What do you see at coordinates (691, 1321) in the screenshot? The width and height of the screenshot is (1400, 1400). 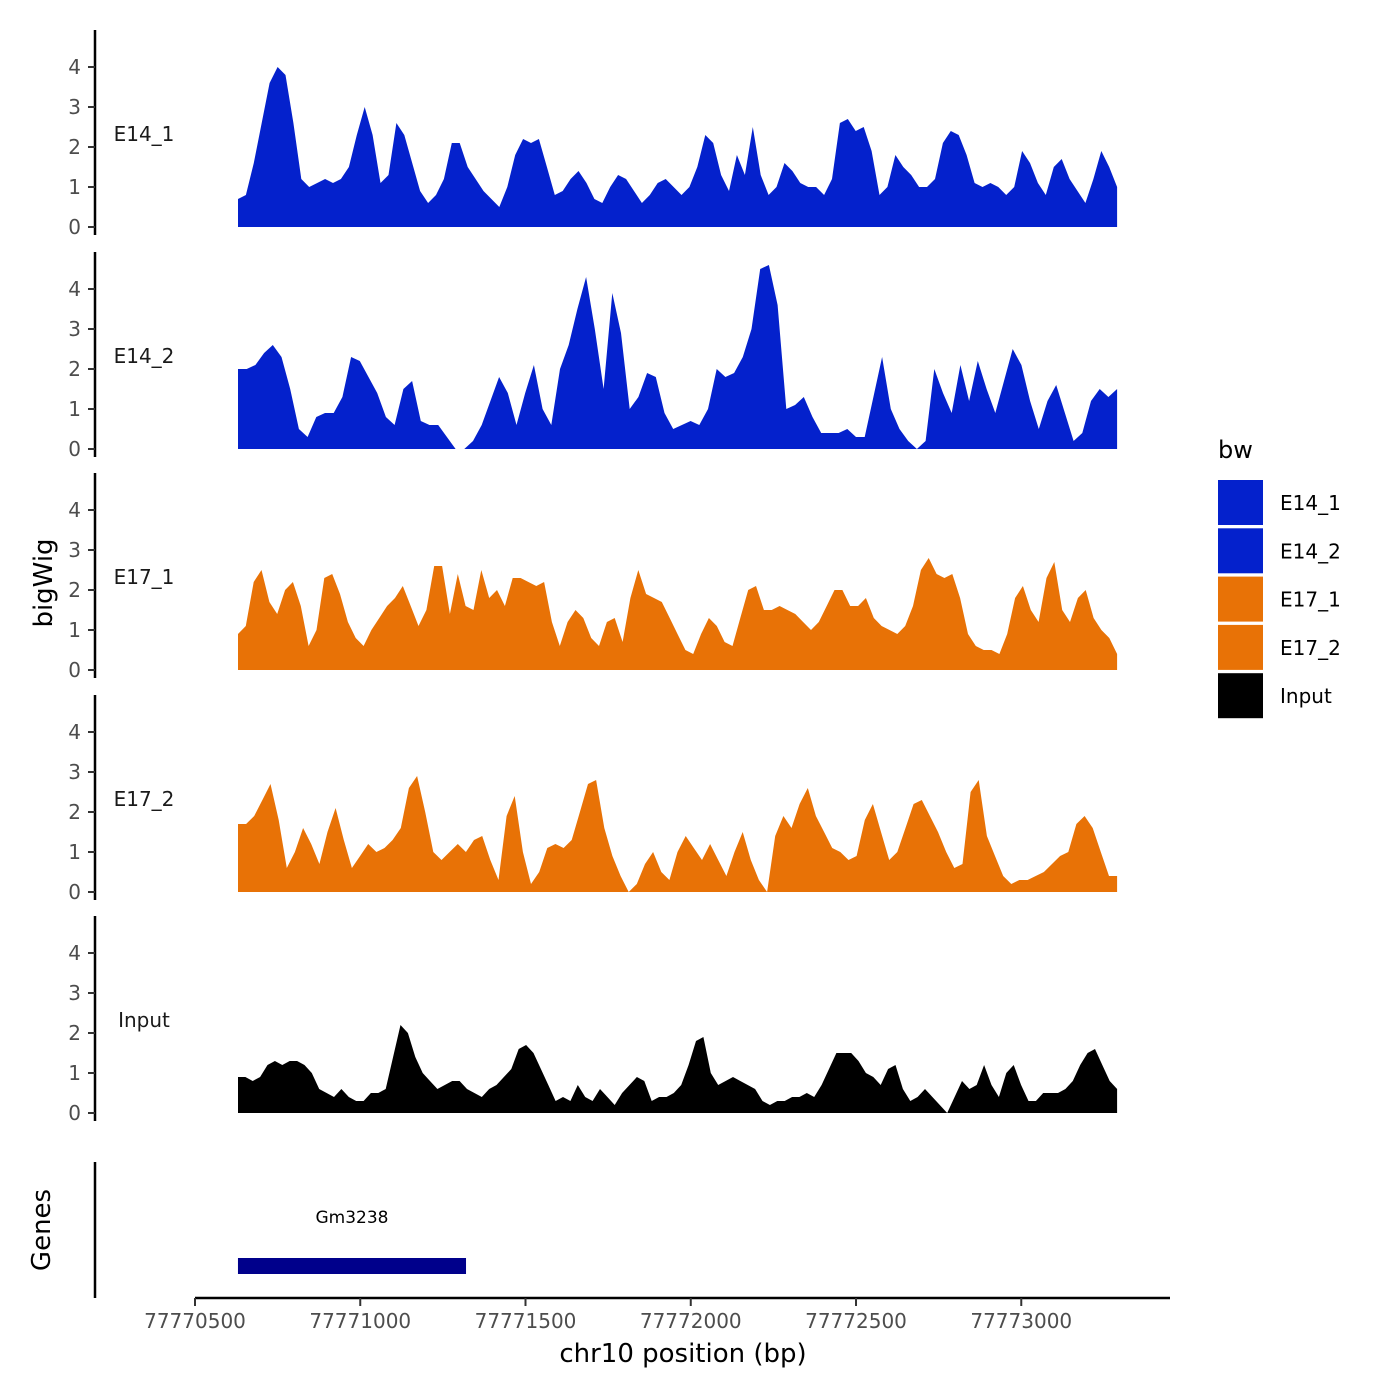 I see `x-tick-label: 77772000` at bounding box center [691, 1321].